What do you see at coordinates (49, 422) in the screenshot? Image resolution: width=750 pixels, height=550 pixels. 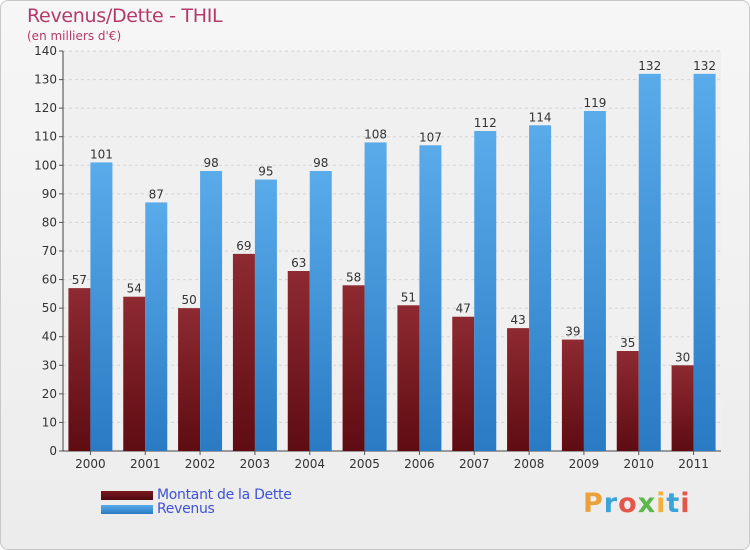 I see `y-tick-label: 10` at bounding box center [49, 422].